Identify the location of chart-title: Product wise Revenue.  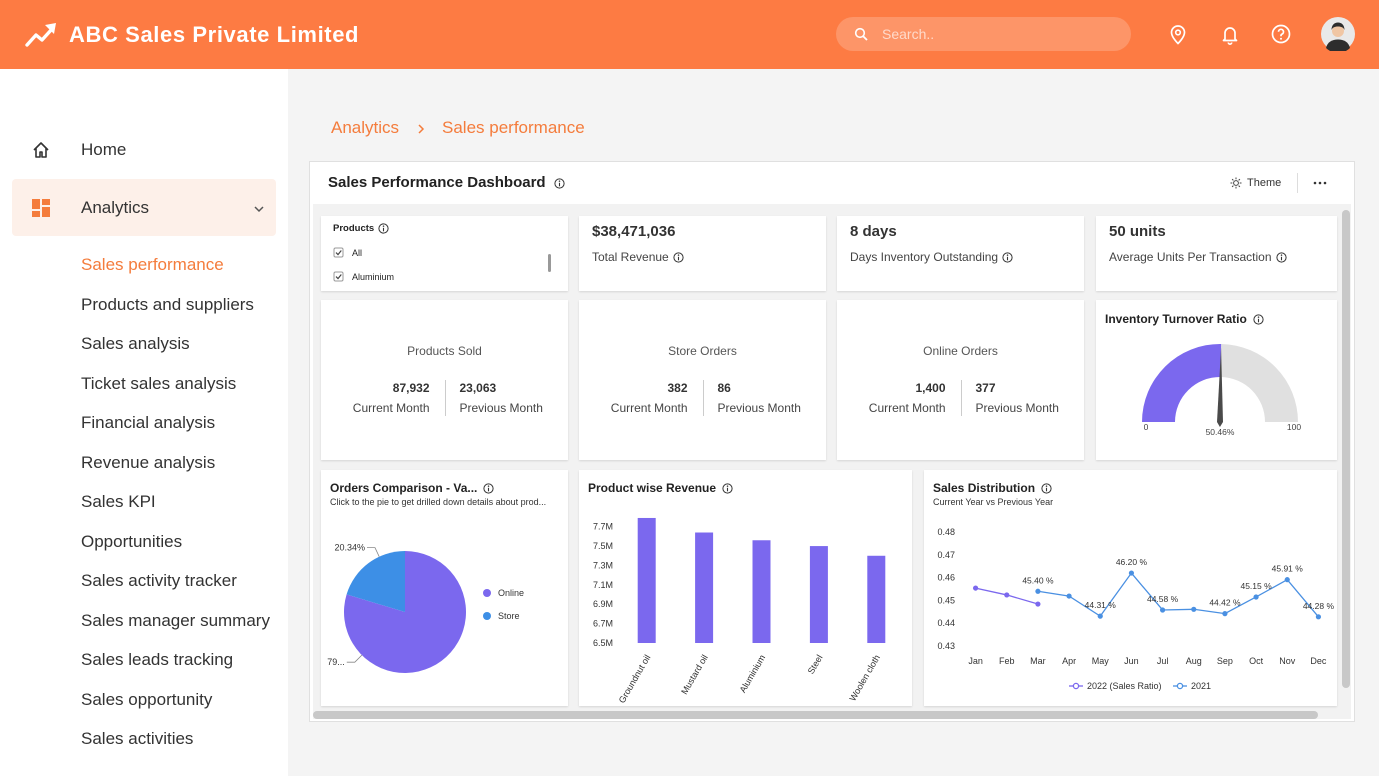
(652, 488).